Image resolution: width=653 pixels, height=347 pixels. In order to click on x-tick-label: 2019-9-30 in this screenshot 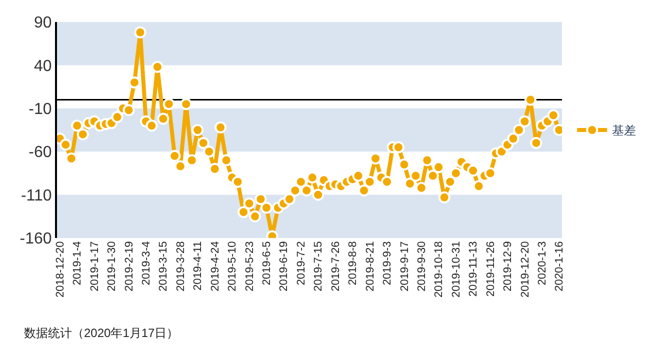, I will do `click(422, 266)`.